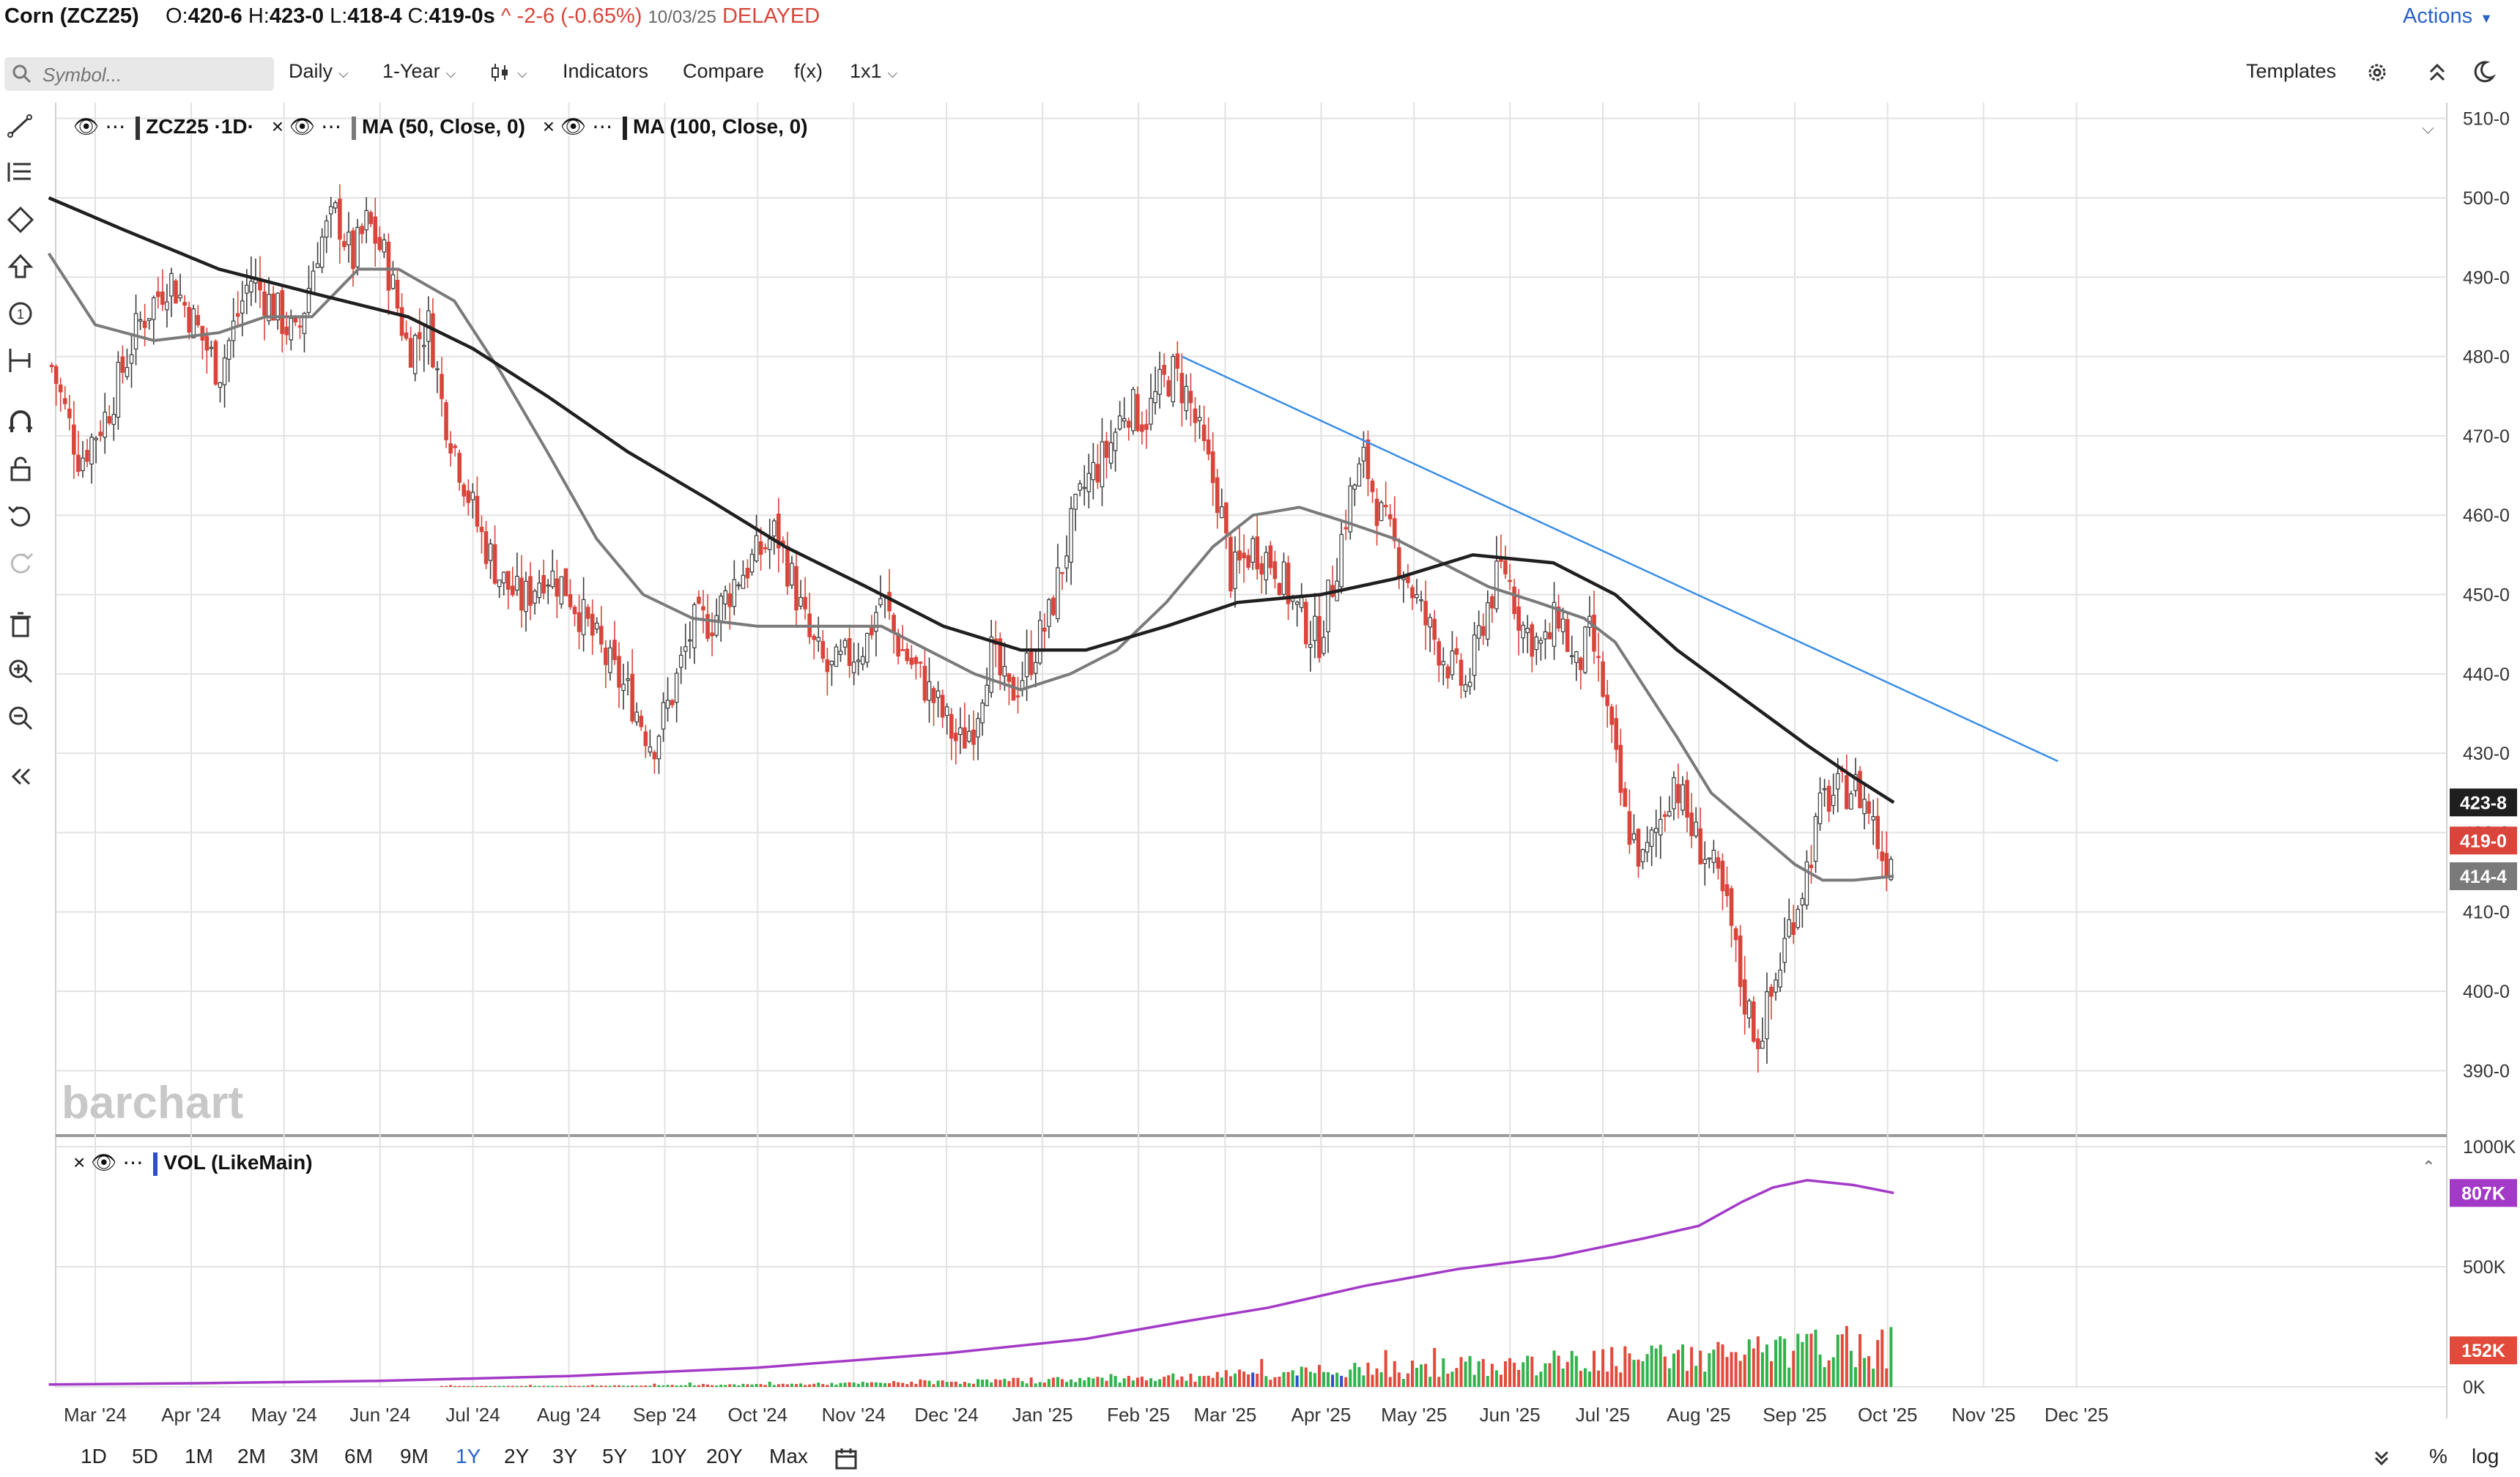  What do you see at coordinates (2483, 876) in the screenshot?
I see `price-marker` at bounding box center [2483, 876].